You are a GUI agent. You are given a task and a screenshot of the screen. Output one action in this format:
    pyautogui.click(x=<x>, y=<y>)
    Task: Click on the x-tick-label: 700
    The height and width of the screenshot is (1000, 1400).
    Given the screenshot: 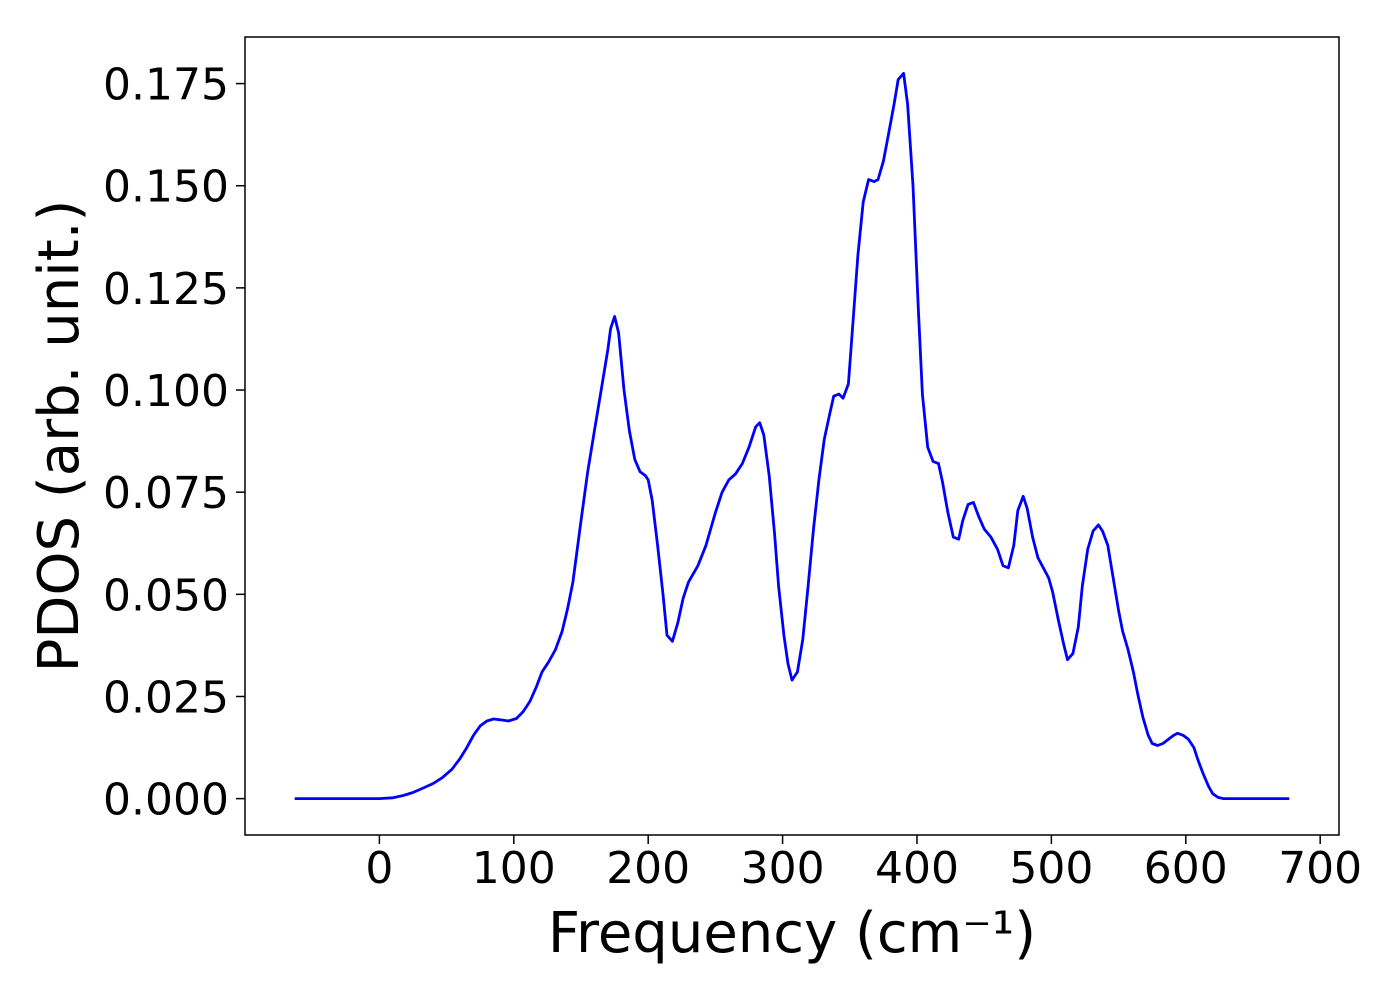 What is the action you would take?
    pyautogui.click(x=1320, y=868)
    